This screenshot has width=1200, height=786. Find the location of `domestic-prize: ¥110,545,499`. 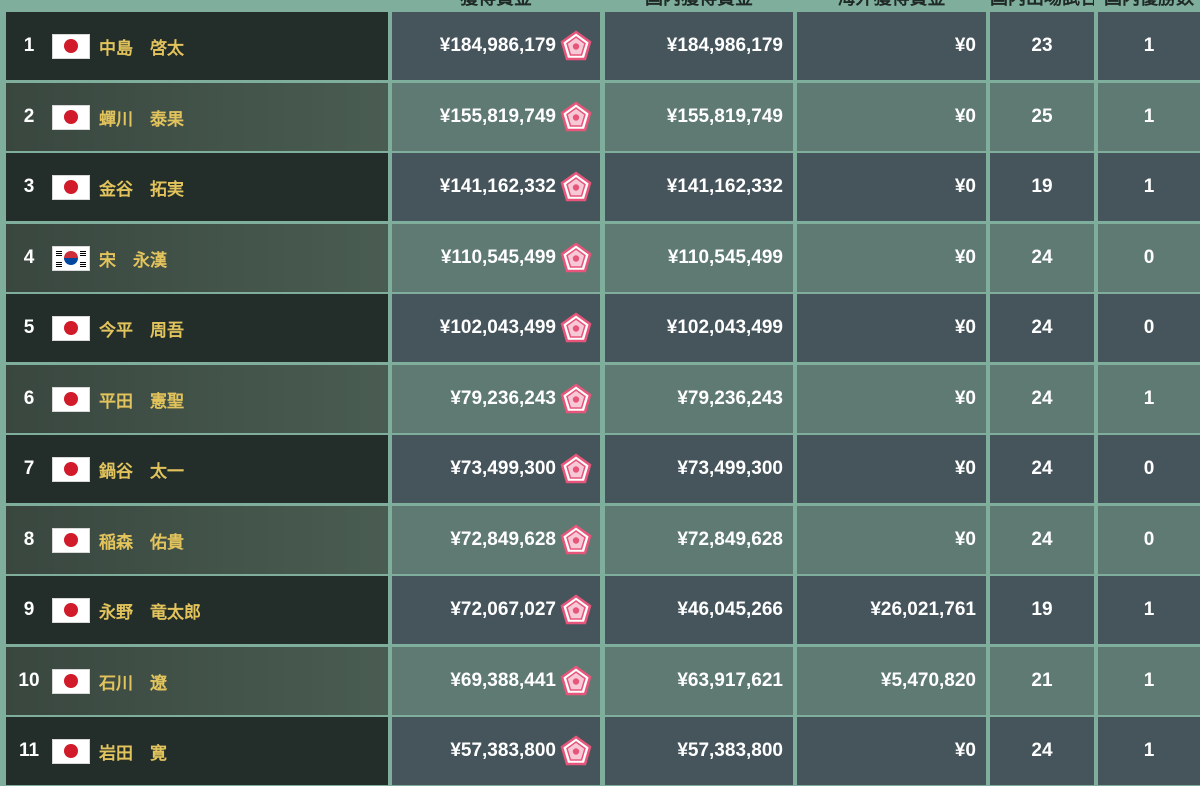

domestic-prize: ¥110,545,499 is located at coordinates (725, 257).